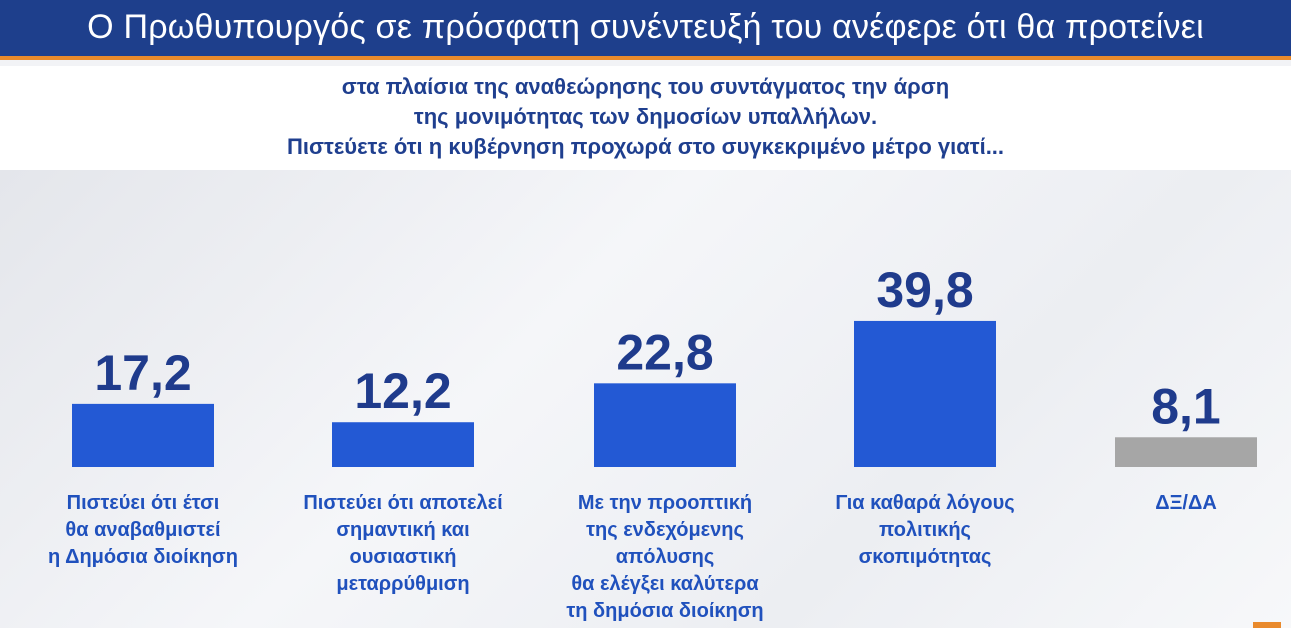 This screenshot has height=628, width=1291. I want to click on value-label-4: 39,8, so click(924, 290).